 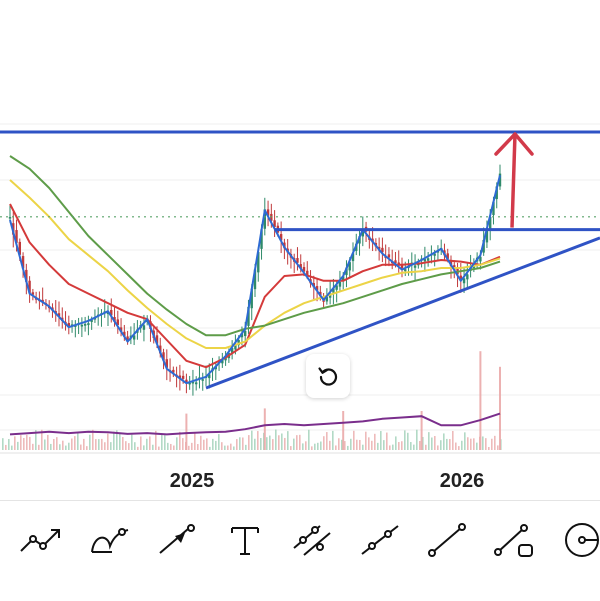 I want to click on curve-icon, so click(x=110, y=540).